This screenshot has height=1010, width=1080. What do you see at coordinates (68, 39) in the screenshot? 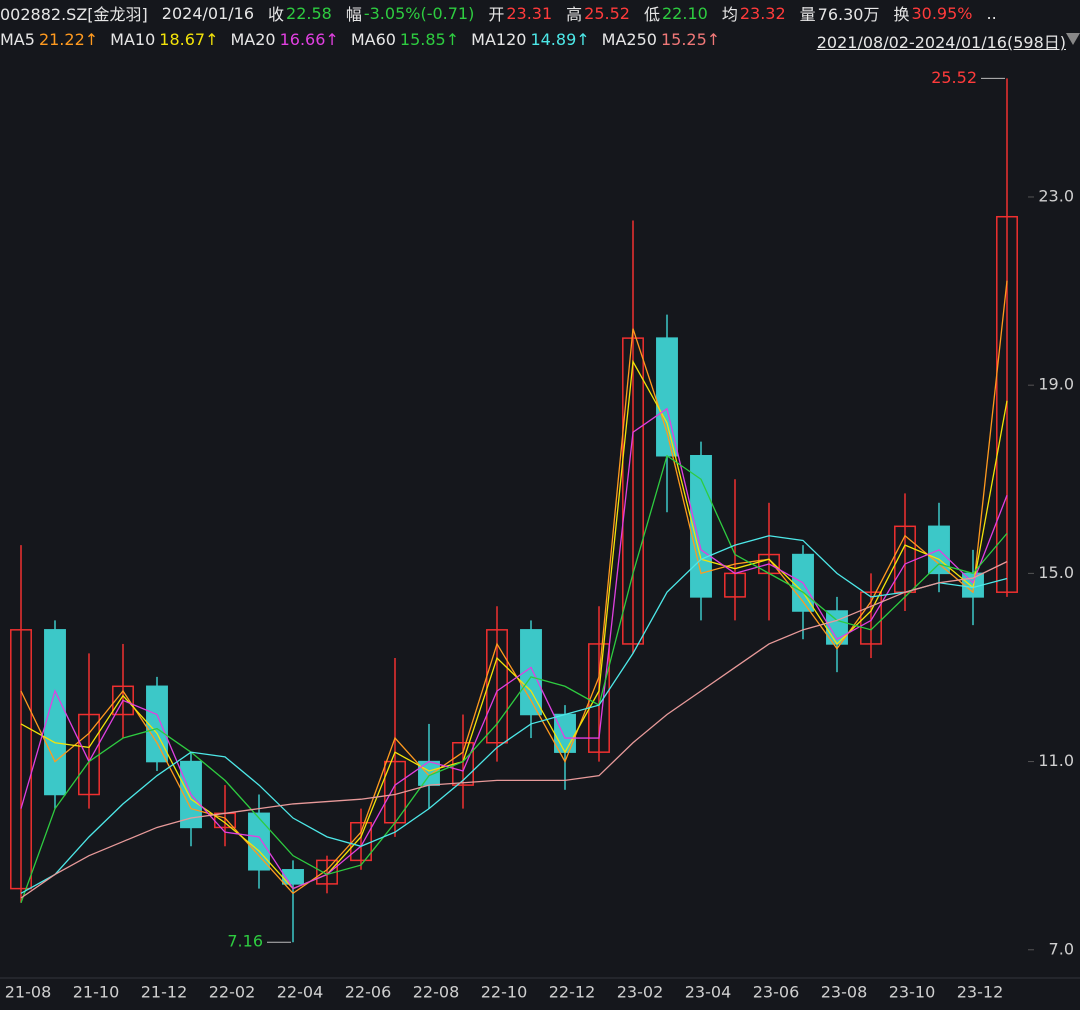
I see `legend-value: 21.22↑` at bounding box center [68, 39].